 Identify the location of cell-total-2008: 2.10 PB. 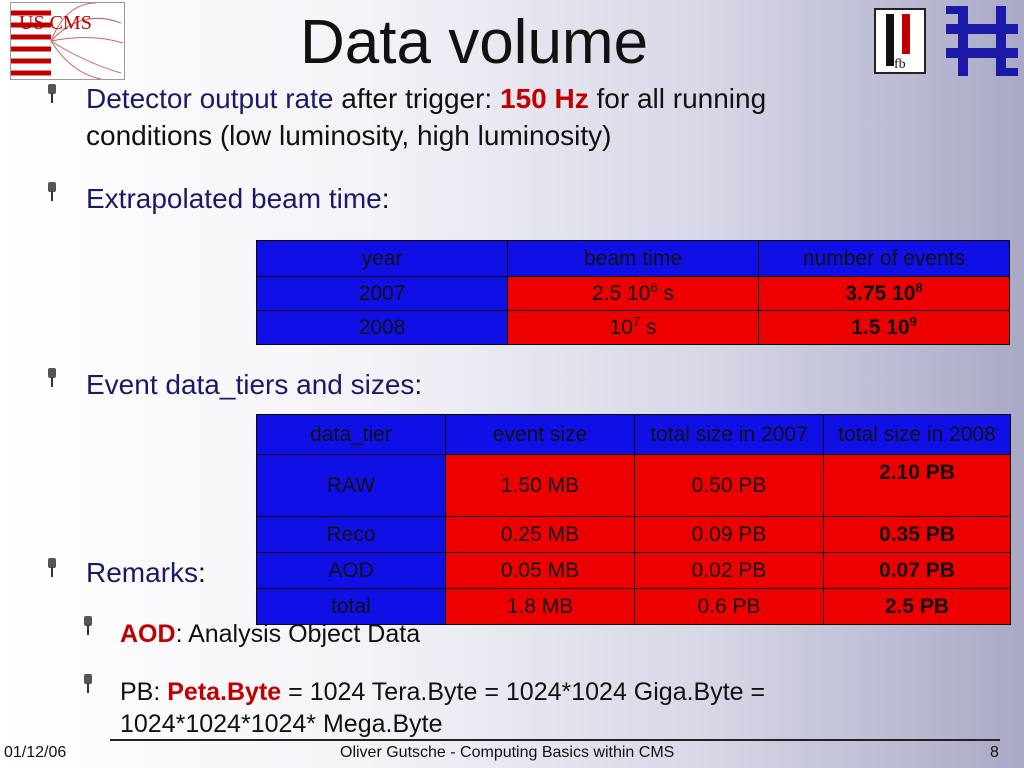
(917, 485).